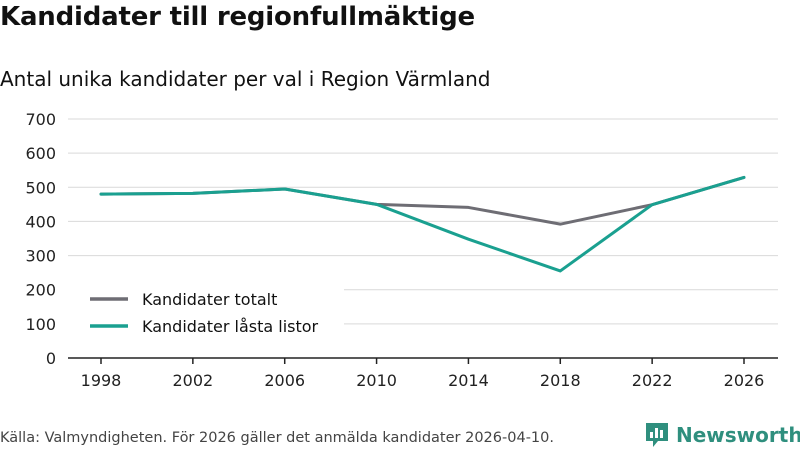 The width and height of the screenshot is (800, 450). Describe the element at coordinates (560, 380) in the screenshot. I see `x-tick-label: 2018` at that location.